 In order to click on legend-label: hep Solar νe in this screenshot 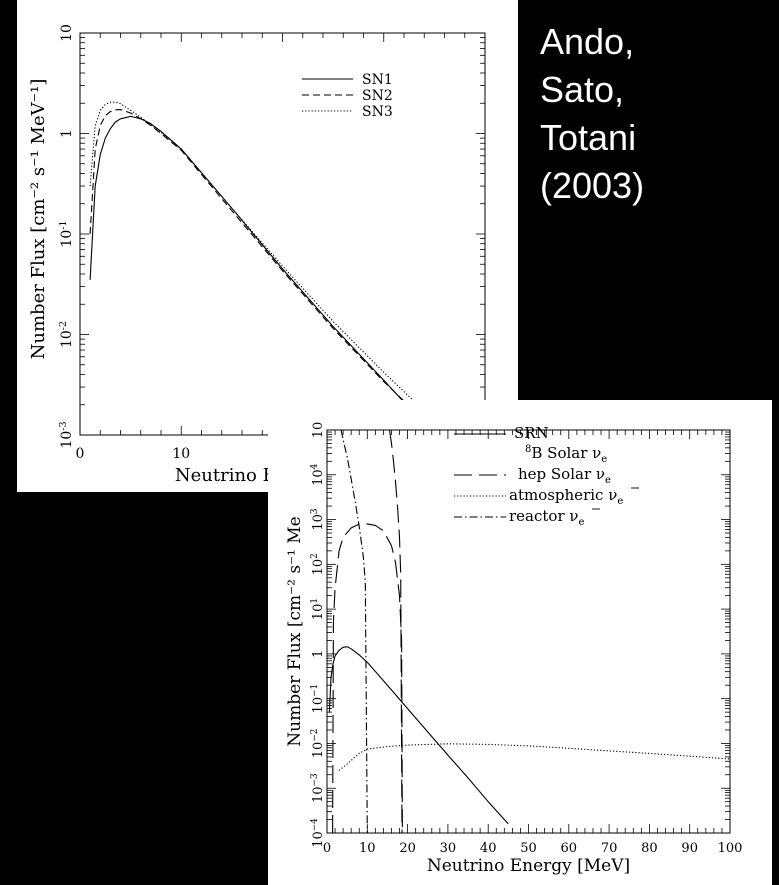, I will do `click(564, 475)`.